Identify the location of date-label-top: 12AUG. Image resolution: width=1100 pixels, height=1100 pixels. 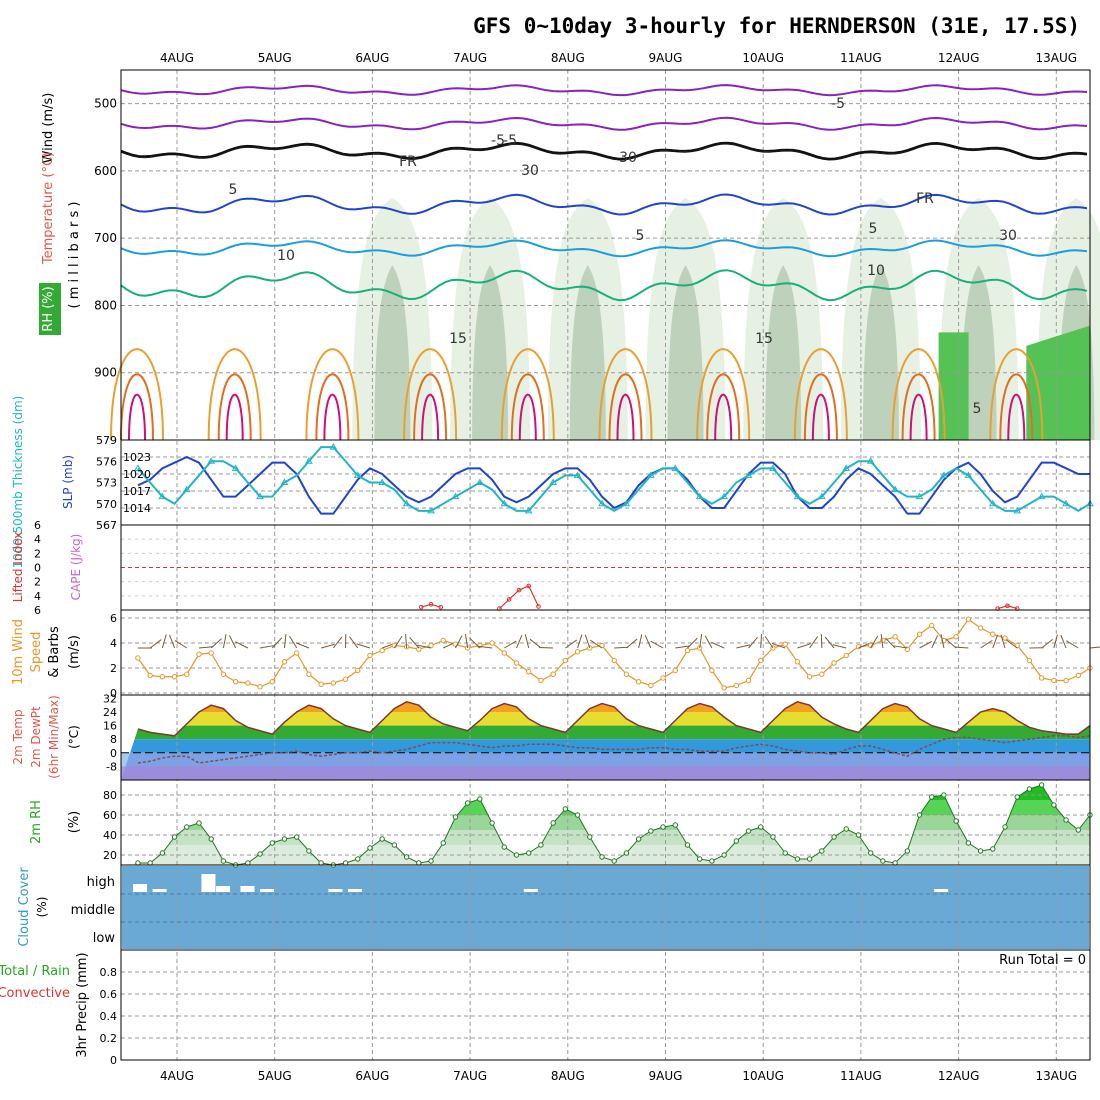
(959, 58).